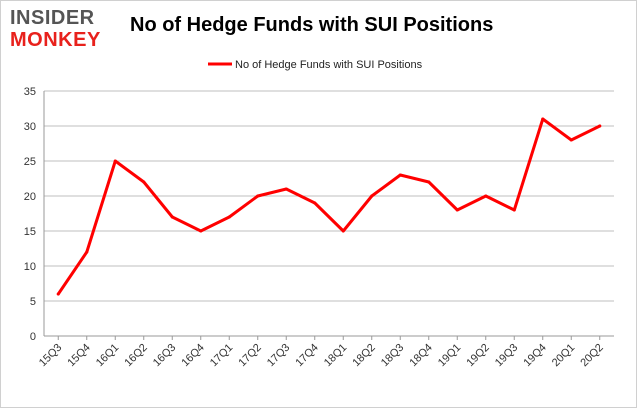  Describe the element at coordinates (478, 356) in the screenshot. I see `x-tick-label: 19Q2` at that location.